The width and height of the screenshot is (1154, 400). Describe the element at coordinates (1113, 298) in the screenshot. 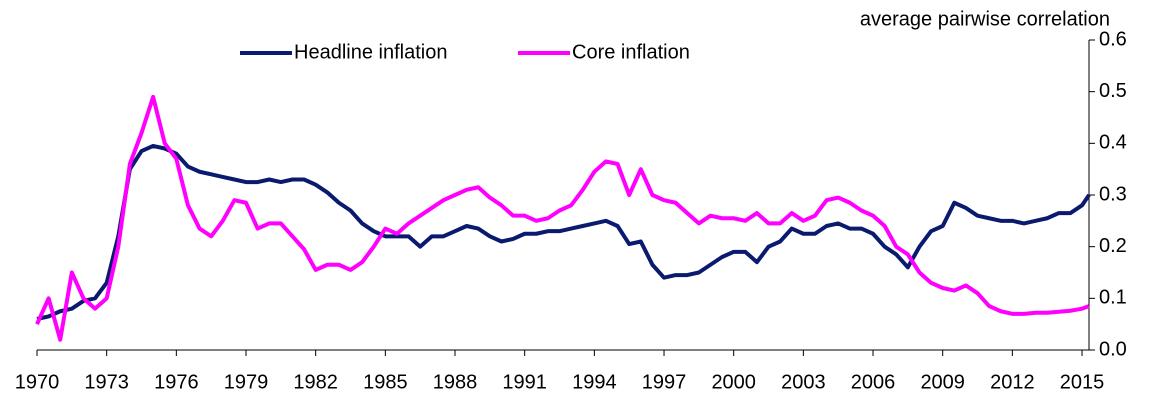

I see `y-tick-label: 0.1` at that location.